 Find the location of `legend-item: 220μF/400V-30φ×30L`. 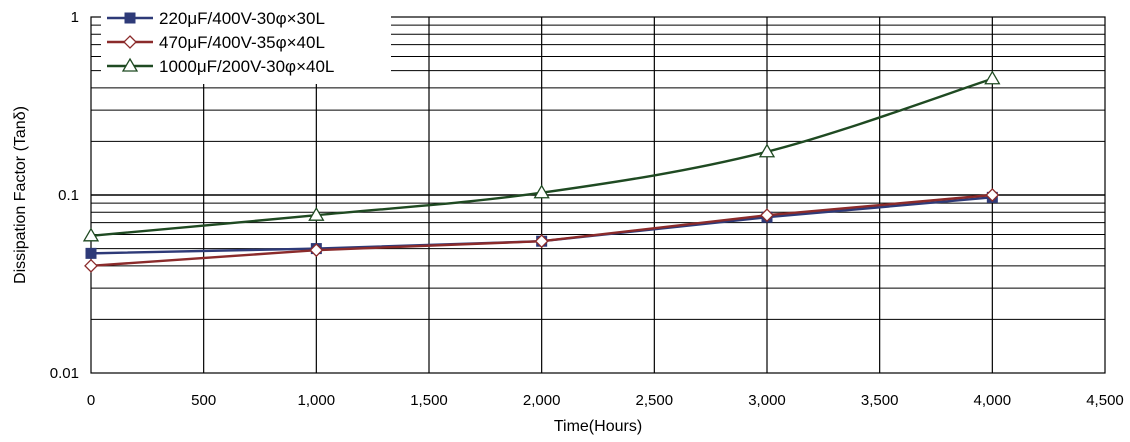

legend-item: 220μF/400V-30φ×30L is located at coordinates (216, 18).